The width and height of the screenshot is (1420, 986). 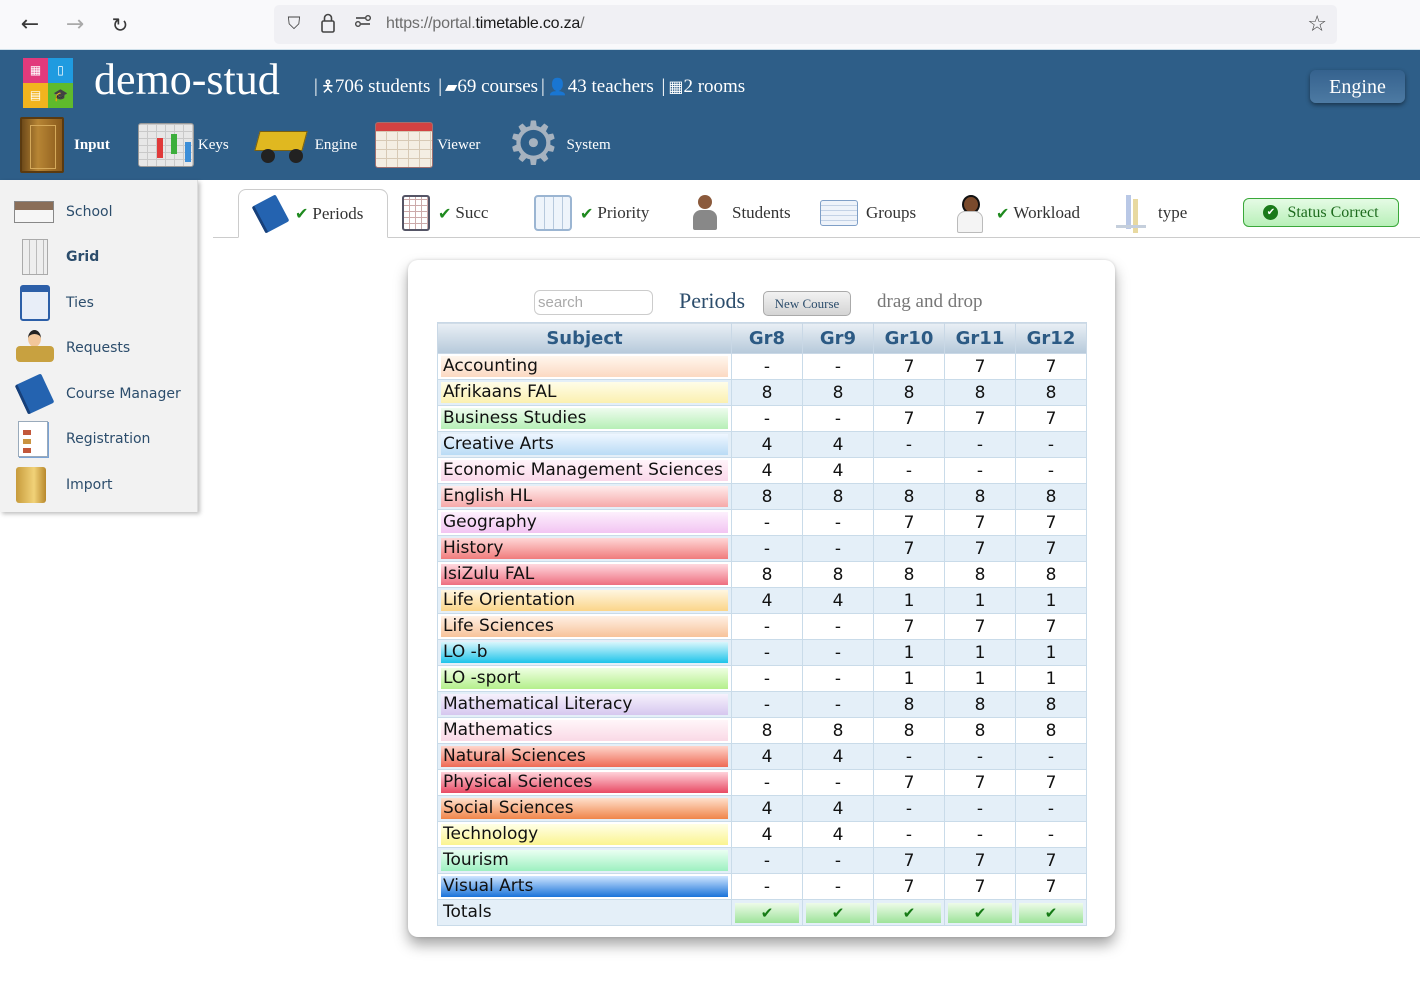 I want to click on tab-priority: ✔ Priority, so click(x=591, y=213).